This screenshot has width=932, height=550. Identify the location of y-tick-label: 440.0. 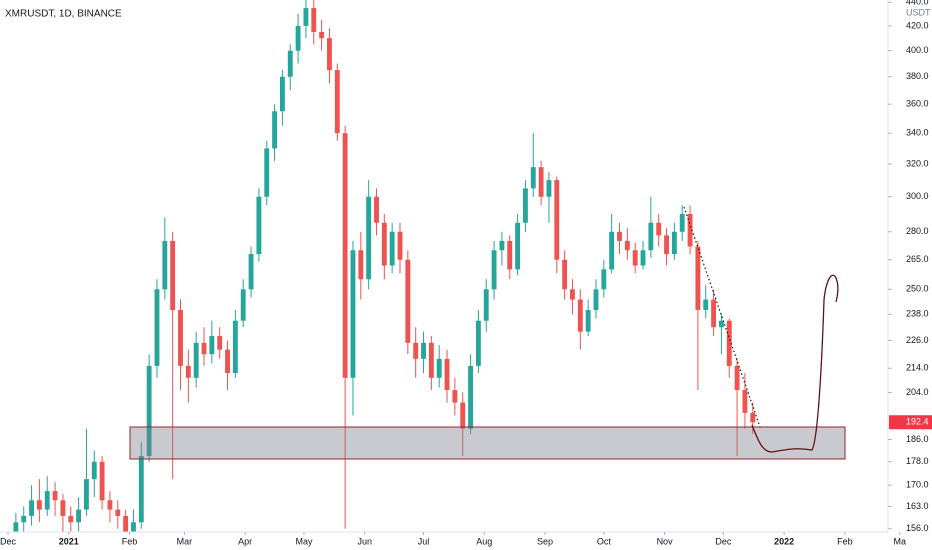
(917, 3).